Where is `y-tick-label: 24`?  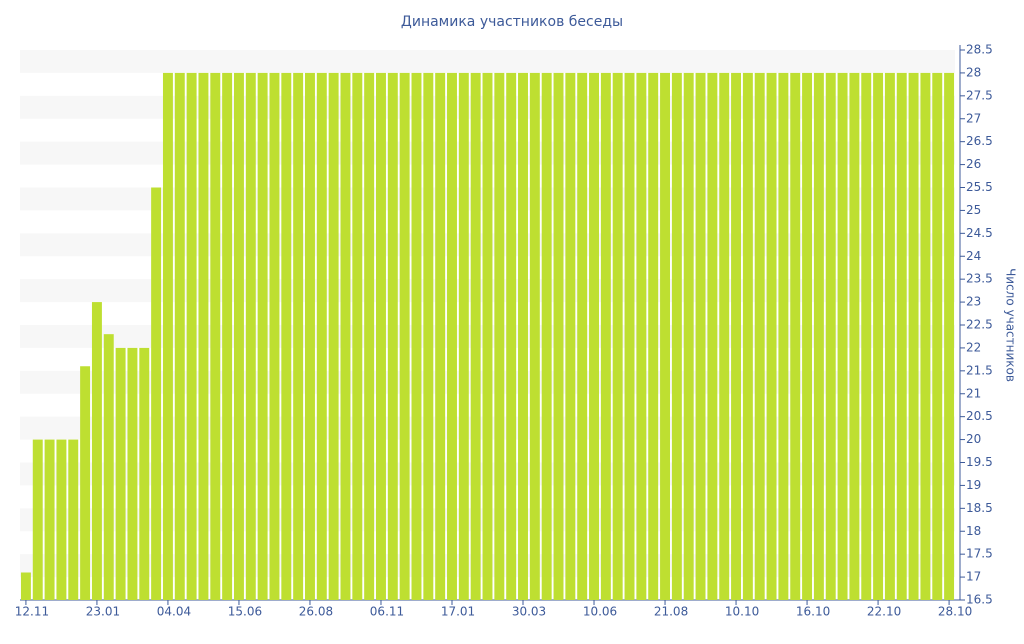 y-tick-label: 24 is located at coordinates (973, 256).